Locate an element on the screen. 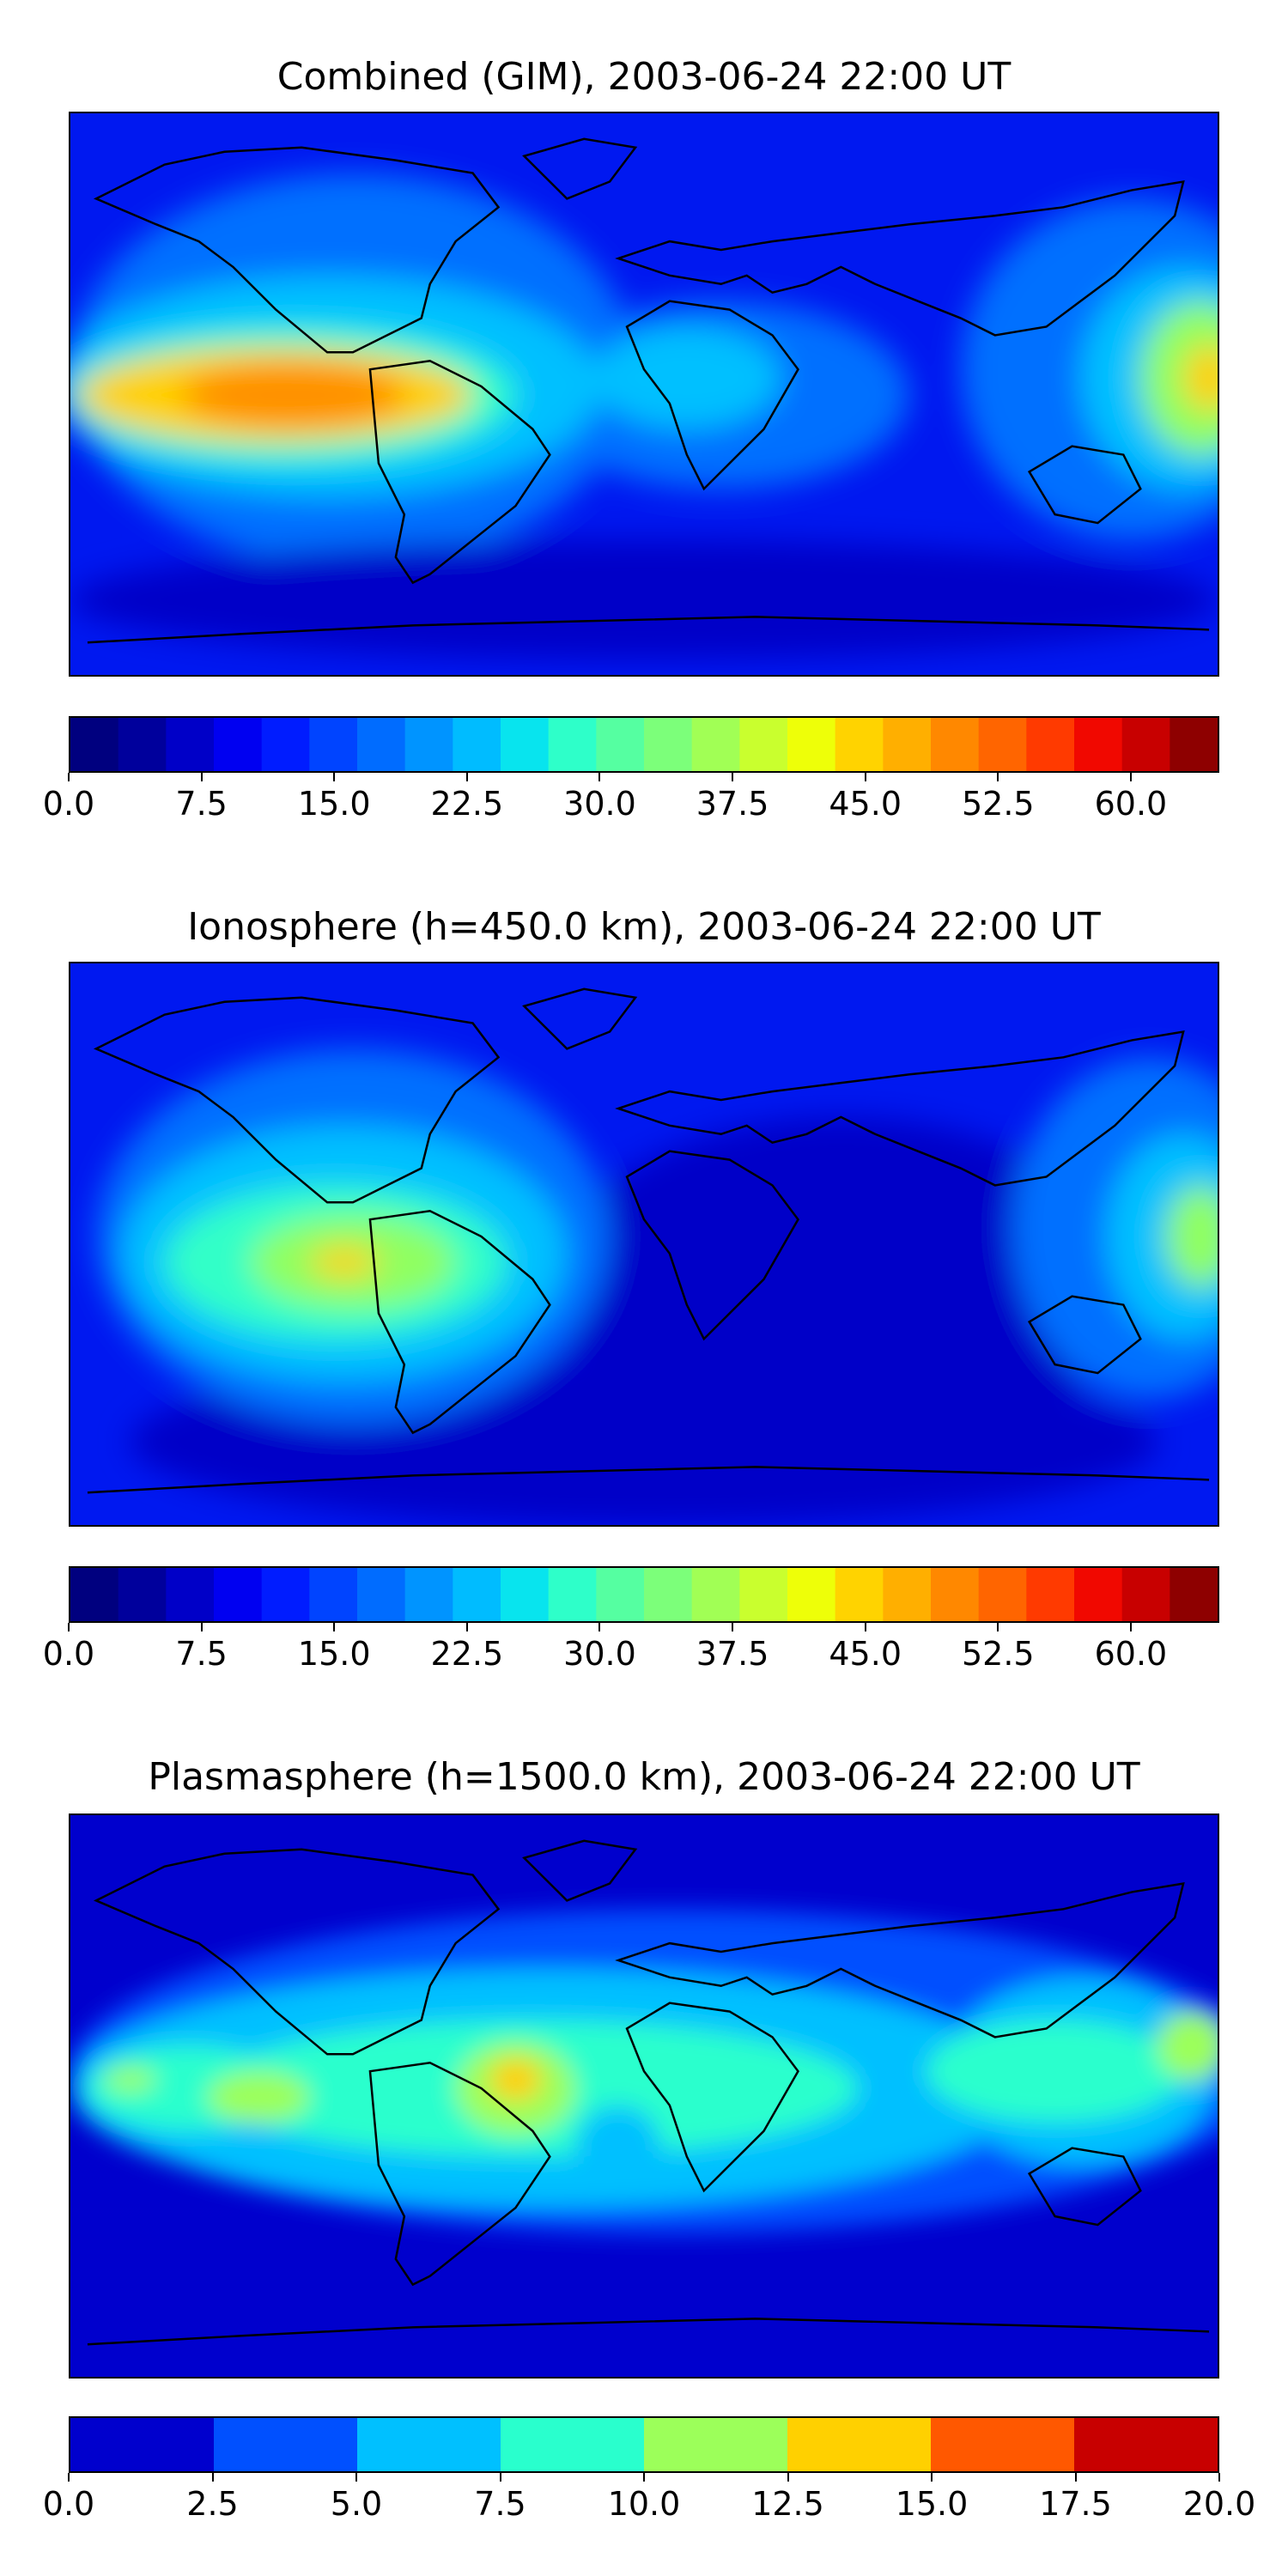 Image resolution: width=1288 pixels, height=2576 pixels. colorbar-tick-label: 22.5 is located at coordinates (467, 1654).